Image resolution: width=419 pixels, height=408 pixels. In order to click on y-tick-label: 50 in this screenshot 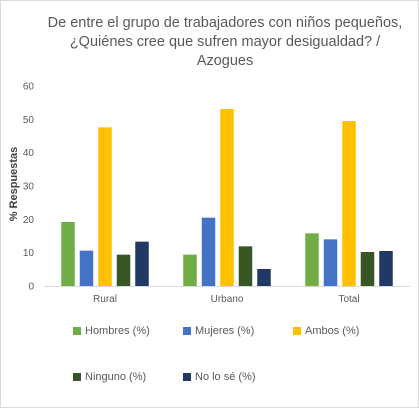, I will do `click(29, 120)`.